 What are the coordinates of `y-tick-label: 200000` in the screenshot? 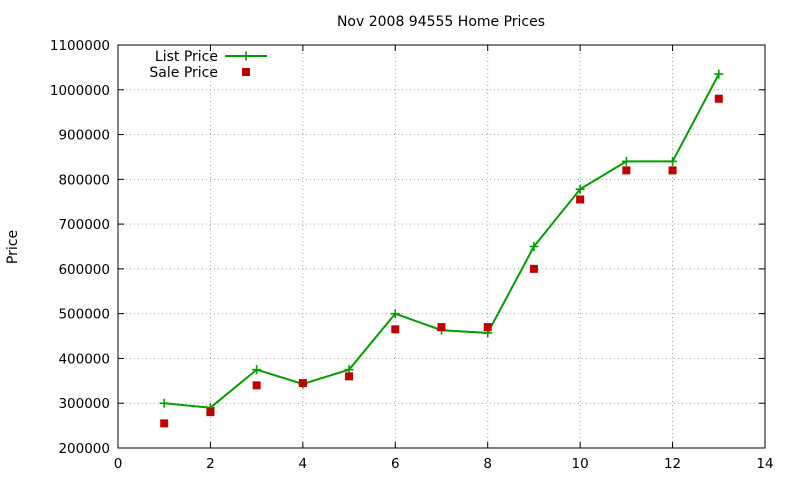 It's located at (84, 449).